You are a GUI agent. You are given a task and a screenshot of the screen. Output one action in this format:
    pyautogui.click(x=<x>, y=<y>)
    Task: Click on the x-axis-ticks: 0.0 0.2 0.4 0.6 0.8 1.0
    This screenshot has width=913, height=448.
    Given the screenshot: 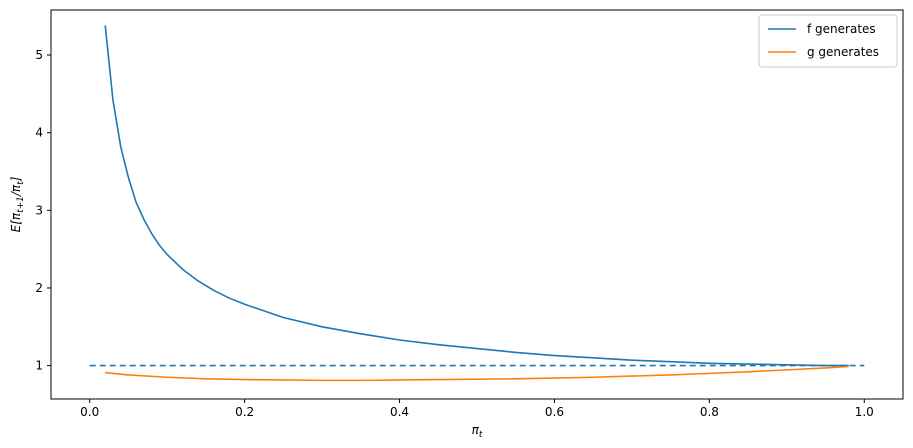 What is the action you would take?
    pyautogui.click(x=477, y=409)
    